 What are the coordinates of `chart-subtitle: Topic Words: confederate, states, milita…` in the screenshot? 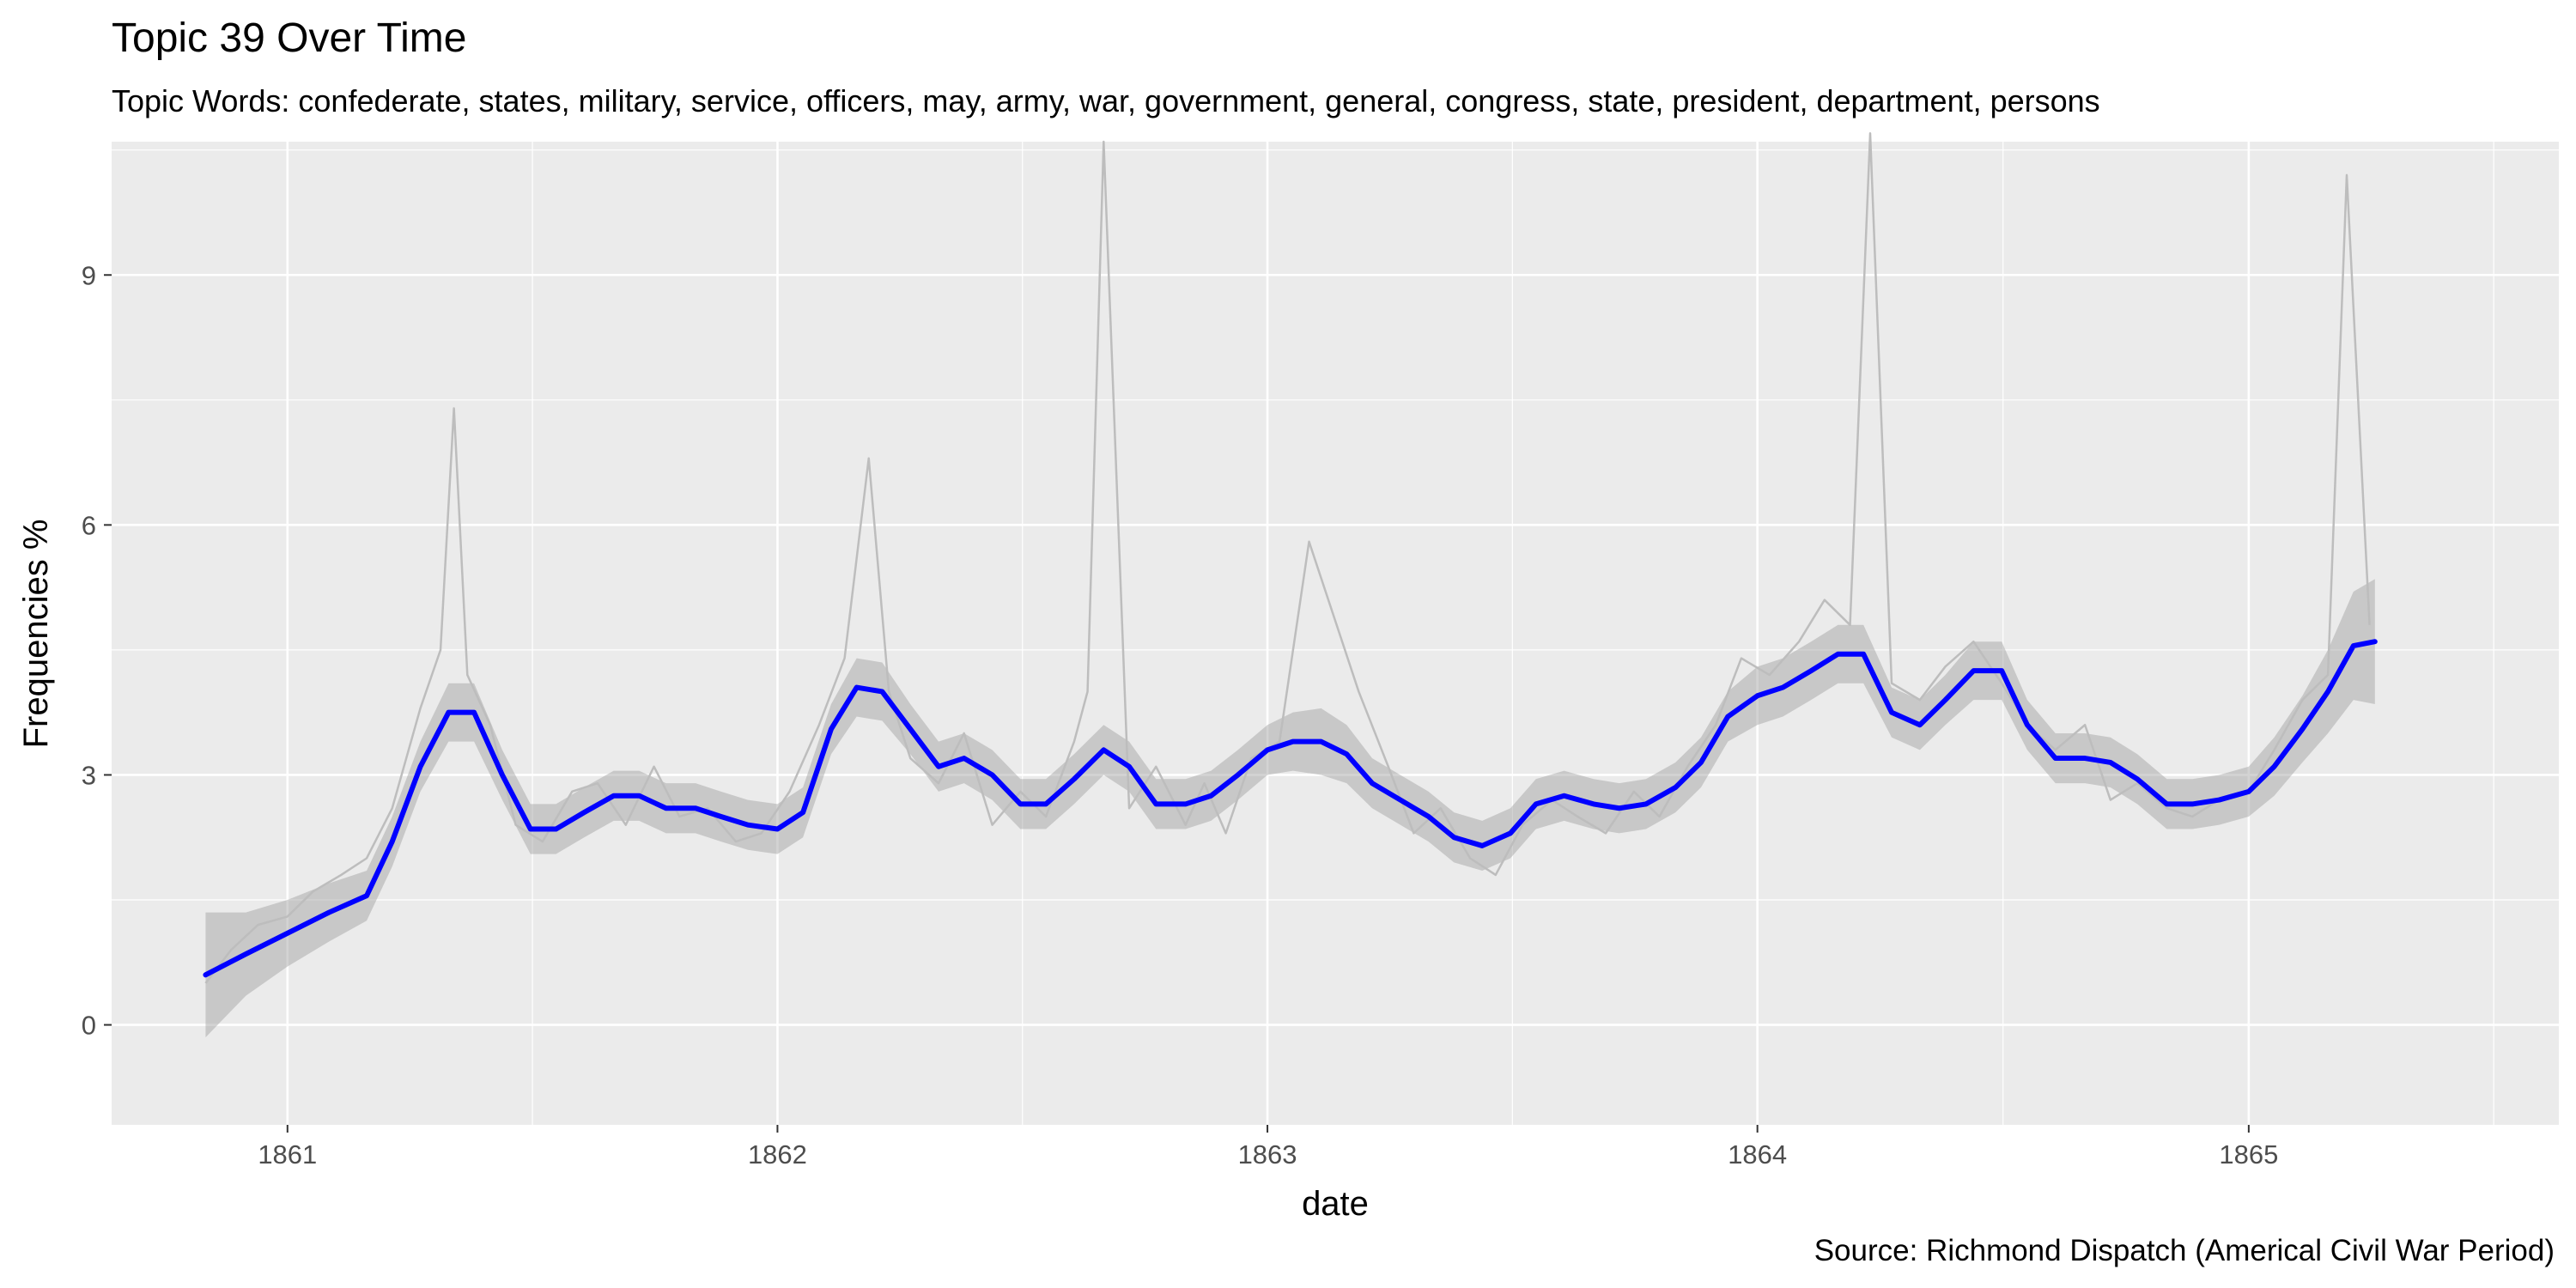 It's located at (1106, 101).